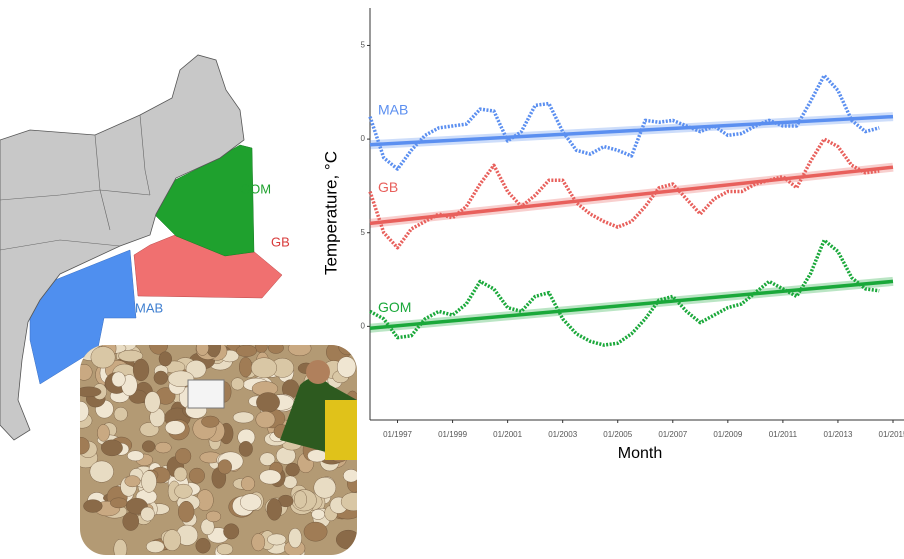 This screenshot has width=904, height=559. Describe the element at coordinates (562, 434) in the screenshot. I see `x-tick-label: 01/2003` at that location.